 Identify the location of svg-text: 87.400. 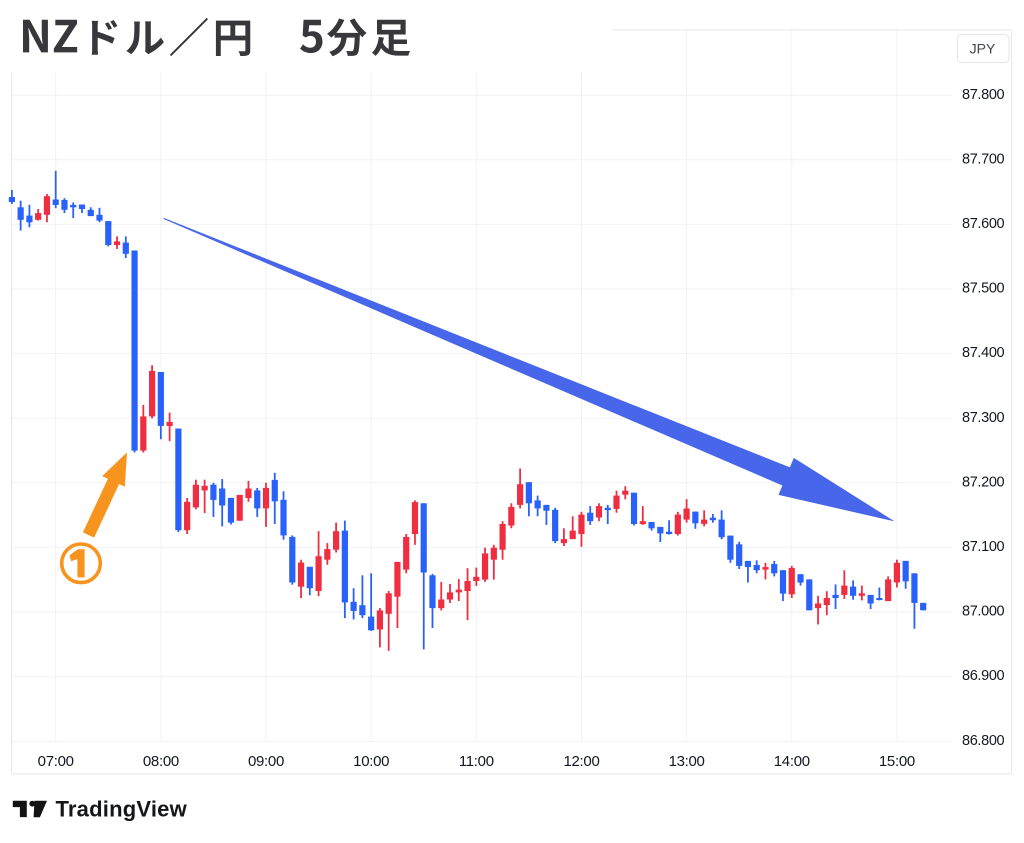
(983, 353).